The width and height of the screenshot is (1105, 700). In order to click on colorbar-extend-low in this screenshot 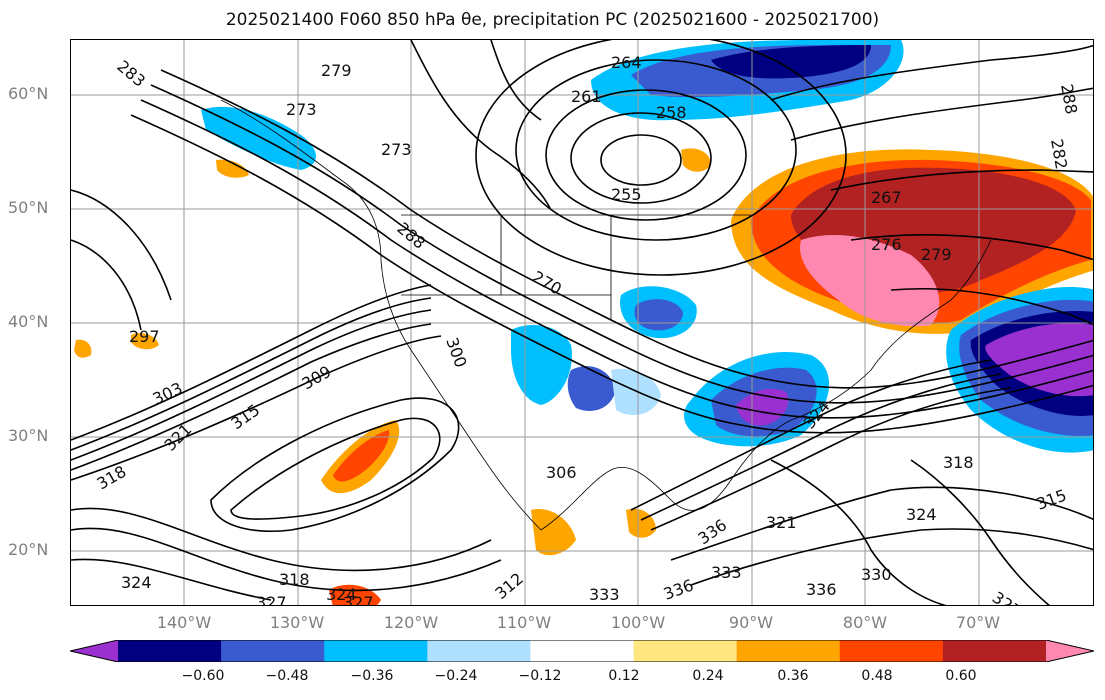, I will do `click(94, 651)`.